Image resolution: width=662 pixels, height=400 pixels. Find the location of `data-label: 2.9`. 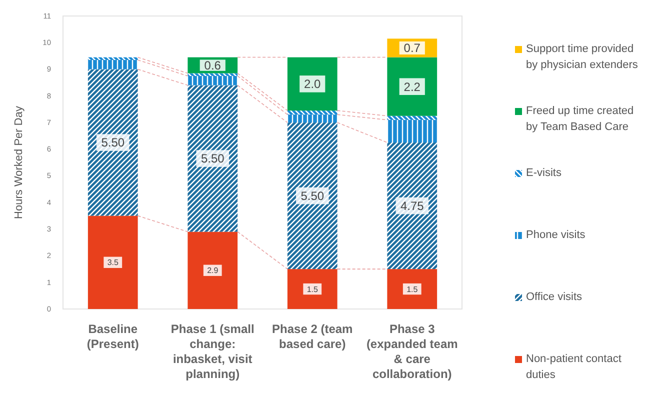

data-label: 2.9 is located at coordinates (213, 271).